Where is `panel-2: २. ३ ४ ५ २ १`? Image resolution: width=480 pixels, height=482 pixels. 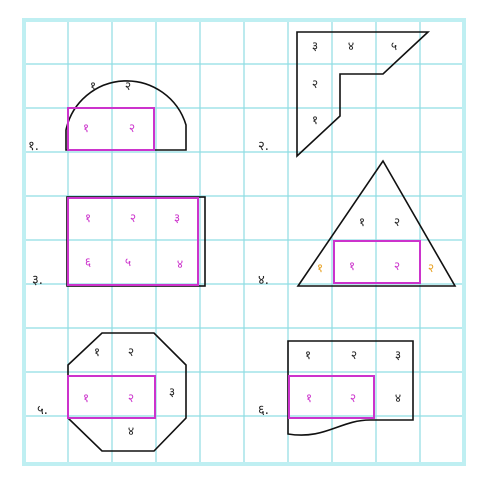
panel-2: २. ३ ४ ५ २ १ is located at coordinates (344, 94).